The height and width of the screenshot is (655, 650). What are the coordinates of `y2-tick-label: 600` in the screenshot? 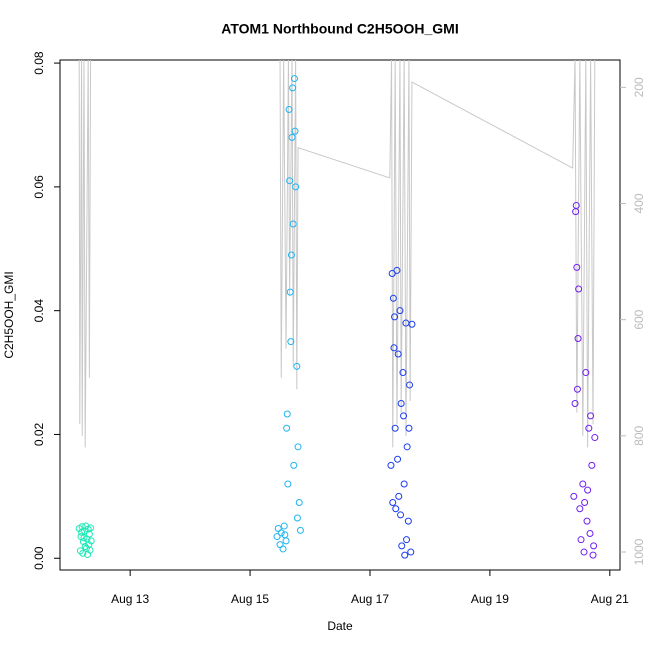 It's located at (639, 319).